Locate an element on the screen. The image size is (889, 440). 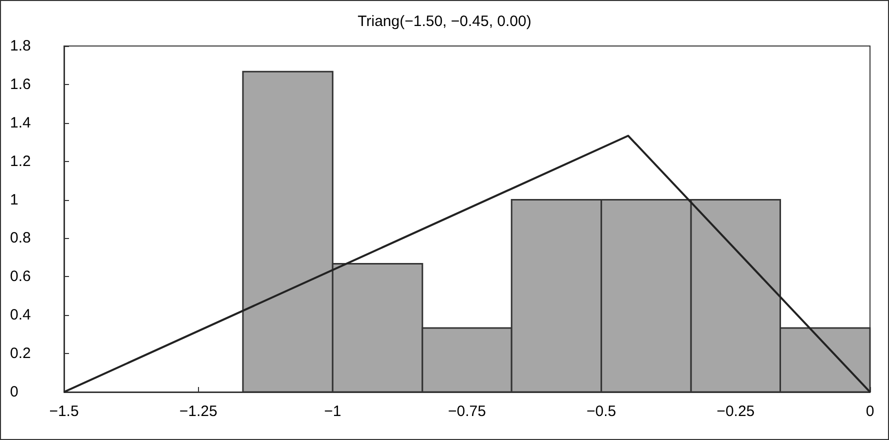
y-tick-label: 1 is located at coordinates (14, 199).